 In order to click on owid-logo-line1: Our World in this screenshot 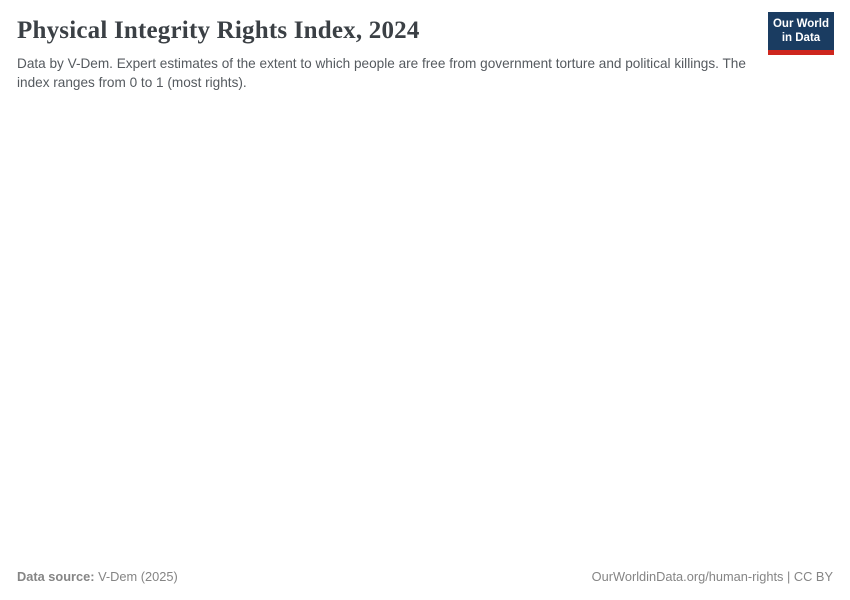, I will do `click(800, 24)`.